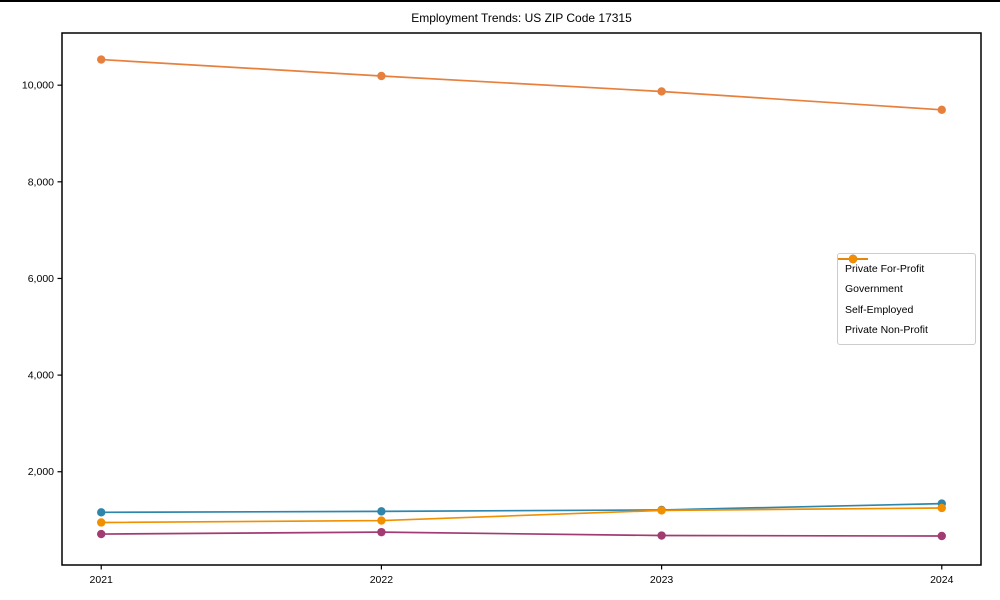 Image resolution: width=1000 pixels, height=600 pixels. I want to click on y-axis-tick-label: 10,000, so click(38, 86).